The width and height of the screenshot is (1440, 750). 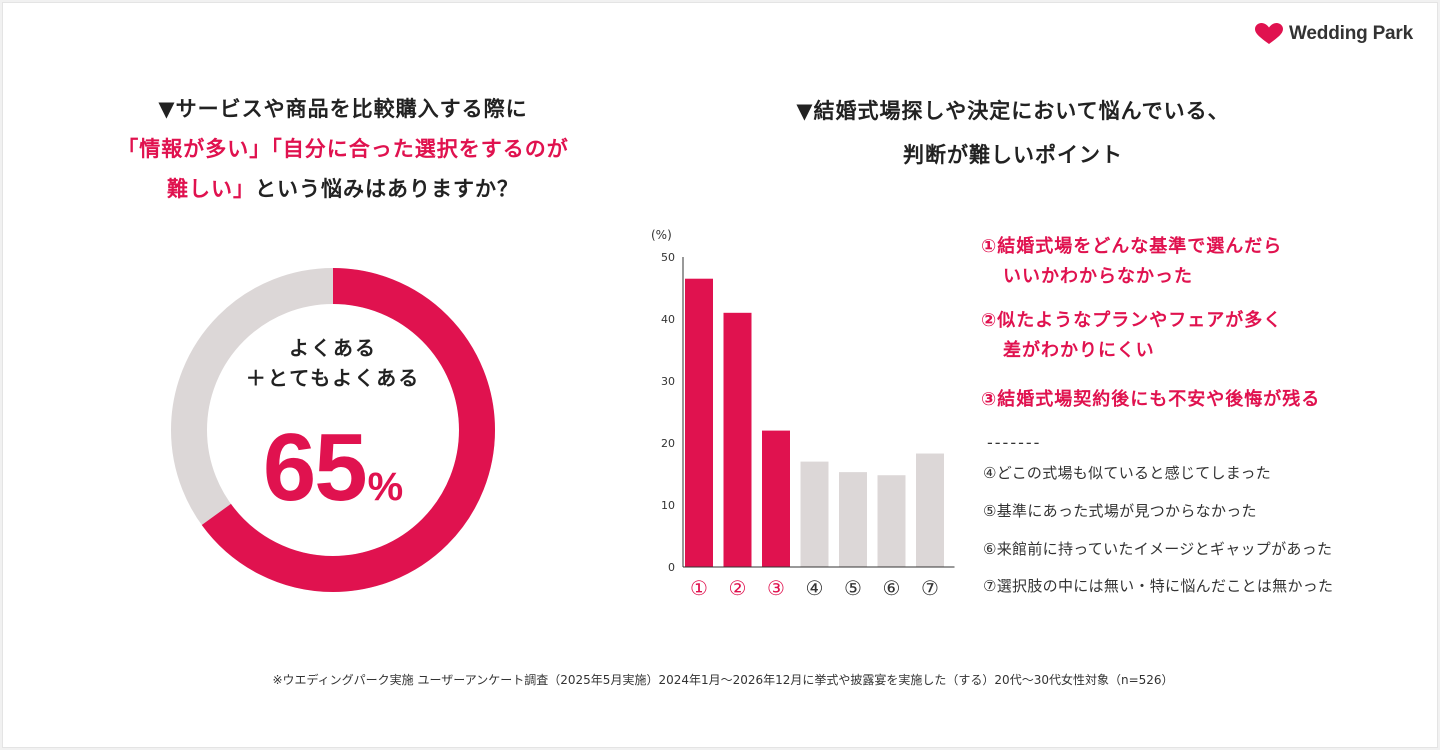 What do you see at coordinates (668, 257) in the screenshot?
I see `y-tick-label: 50` at bounding box center [668, 257].